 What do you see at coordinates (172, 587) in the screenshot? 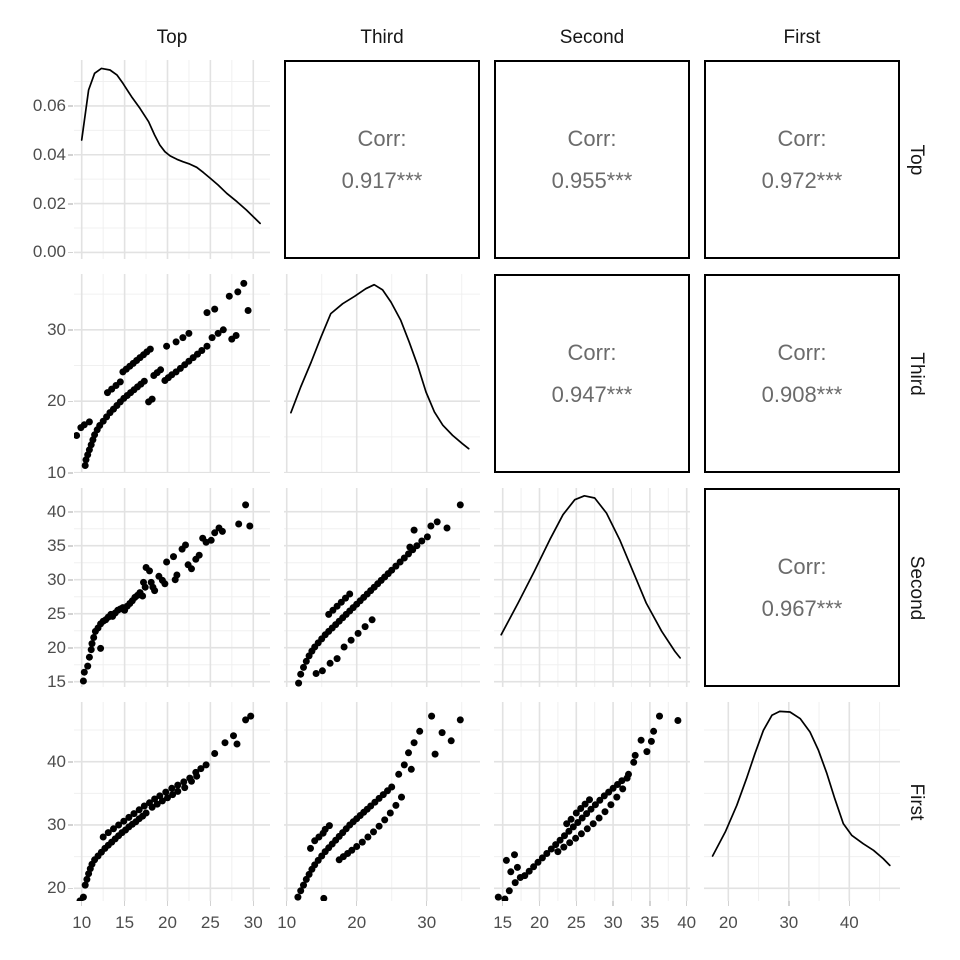
I see `panel-scatter-top-vs-second` at bounding box center [172, 587].